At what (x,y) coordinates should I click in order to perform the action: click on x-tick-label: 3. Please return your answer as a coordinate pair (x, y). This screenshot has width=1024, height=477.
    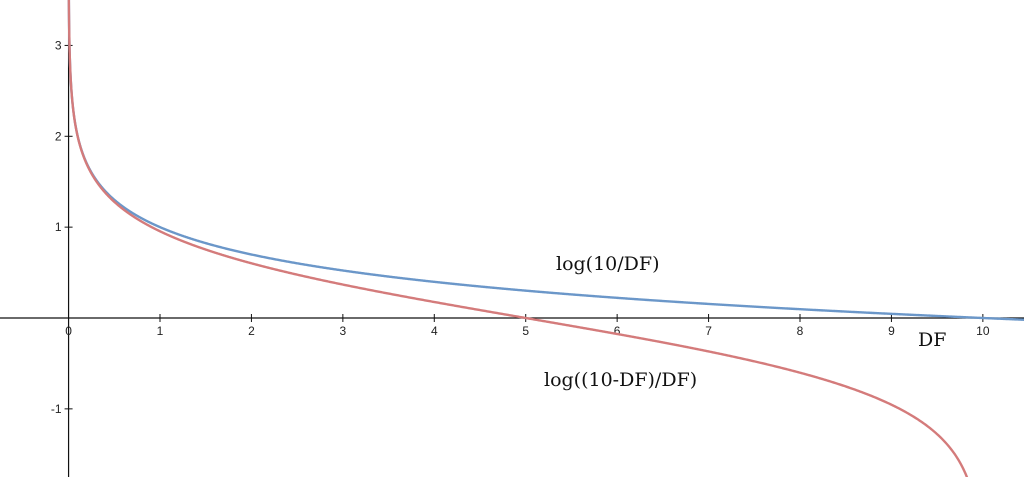
    Looking at the image, I should click on (343, 331).